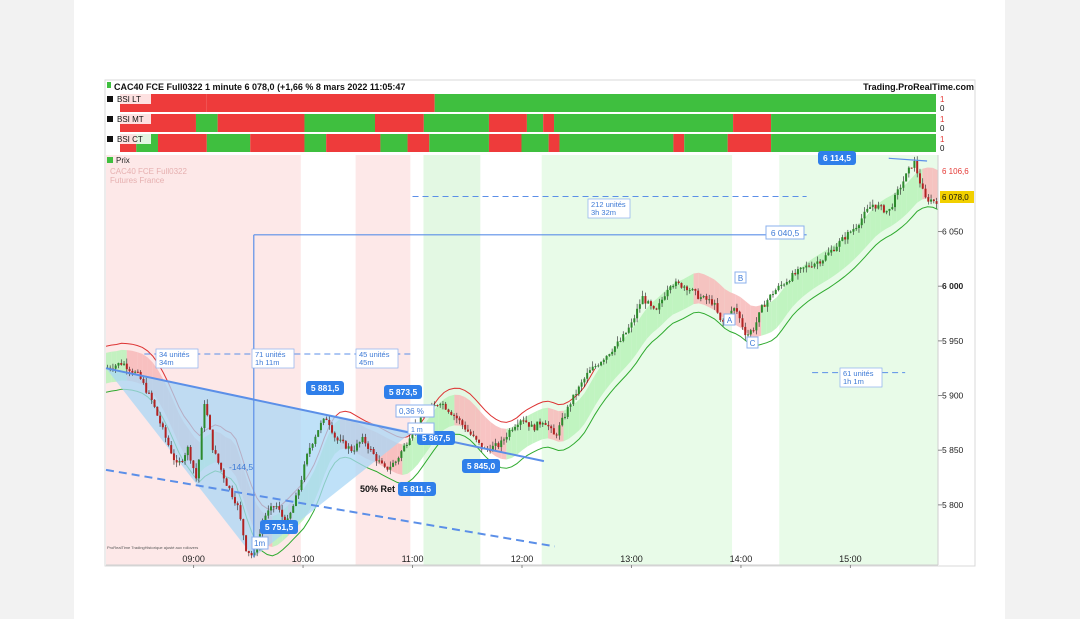  I want to click on bsi-legend-icon, so click(110, 99).